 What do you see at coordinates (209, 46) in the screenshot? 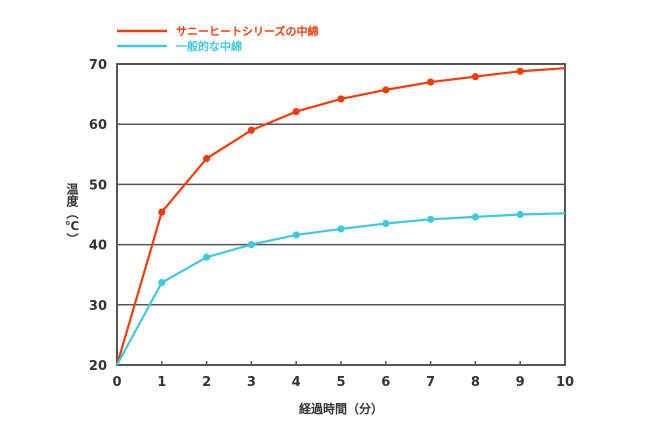
I see `legend-label: 一般的な中綿` at bounding box center [209, 46].